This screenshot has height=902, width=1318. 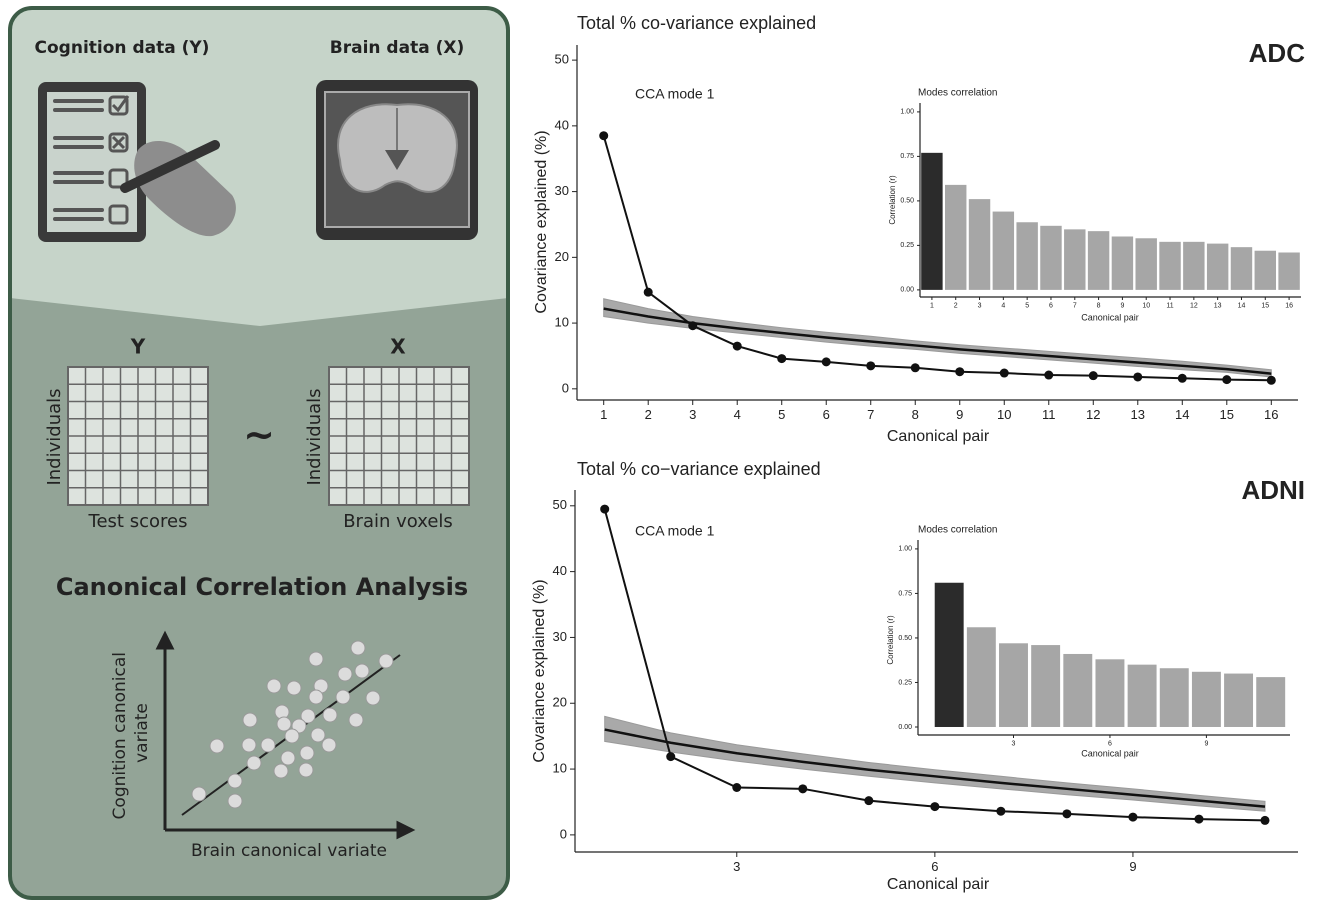 I want to click on chart-title: Total % co-variance explained, so click(x=696, y=23).